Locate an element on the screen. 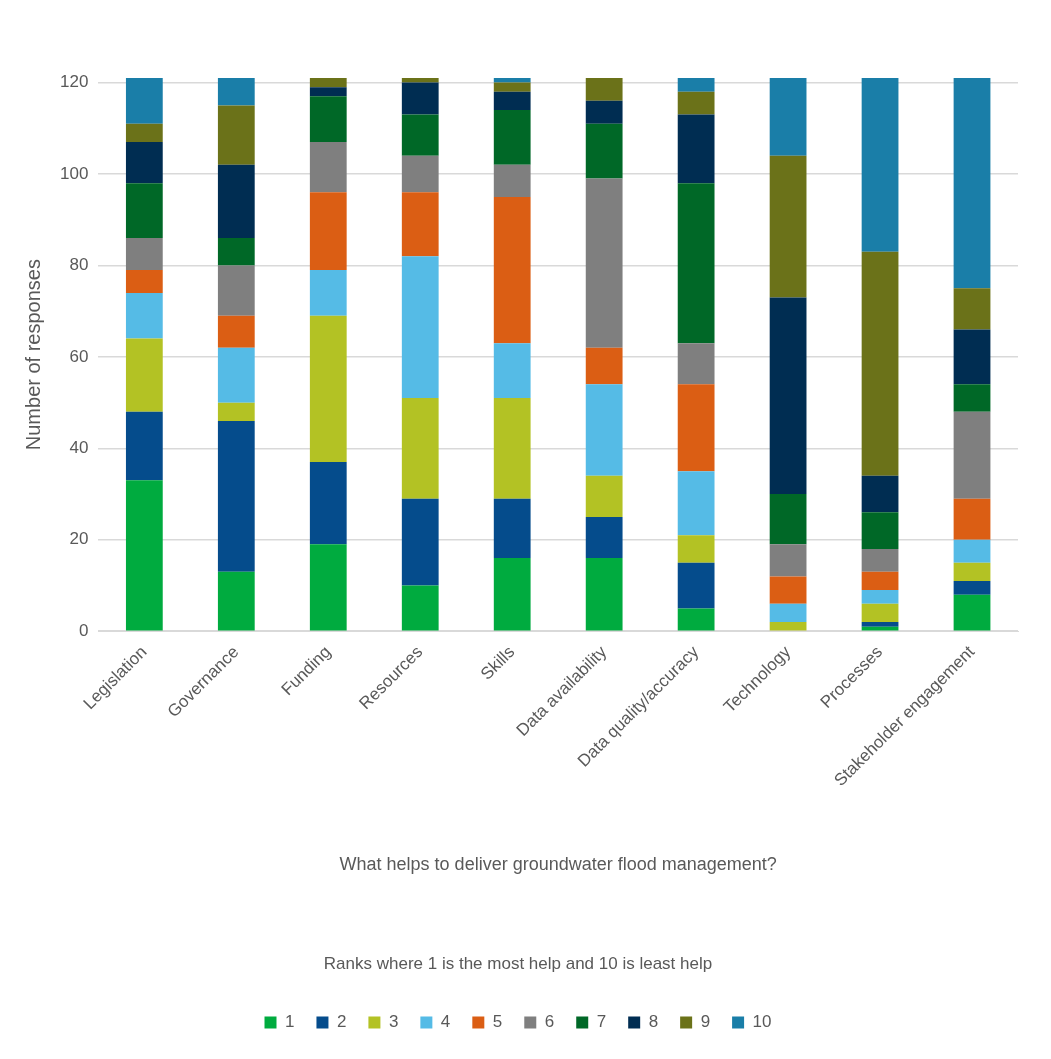 This screenshot has height=1059, width=1051. legend-label: 1 is located at coordinates (290, 1022).